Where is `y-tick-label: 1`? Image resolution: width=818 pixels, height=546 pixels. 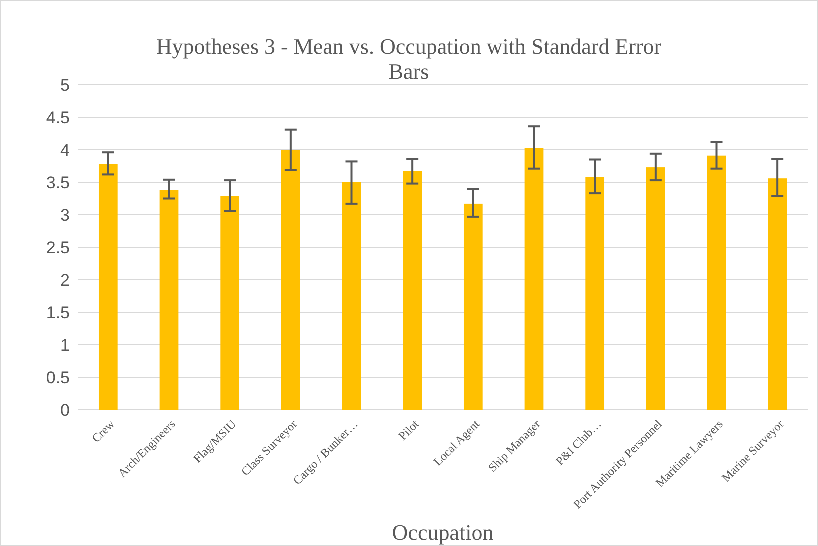
y-tick-label: 1 is located at coordinates (65, 345).